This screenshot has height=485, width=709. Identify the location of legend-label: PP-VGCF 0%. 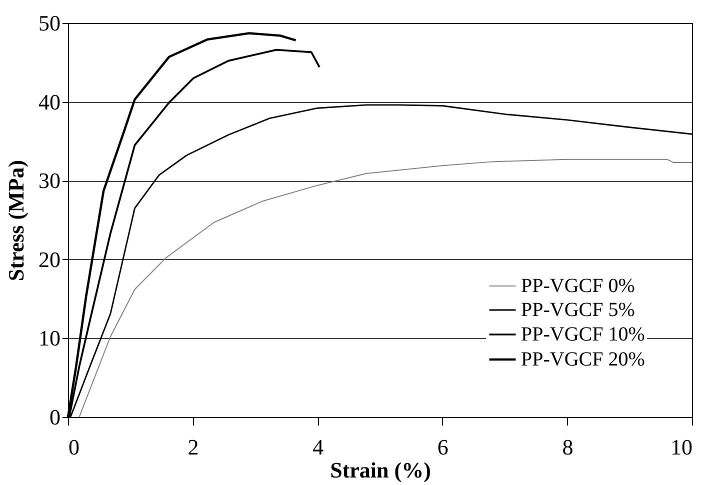
(578, 286).